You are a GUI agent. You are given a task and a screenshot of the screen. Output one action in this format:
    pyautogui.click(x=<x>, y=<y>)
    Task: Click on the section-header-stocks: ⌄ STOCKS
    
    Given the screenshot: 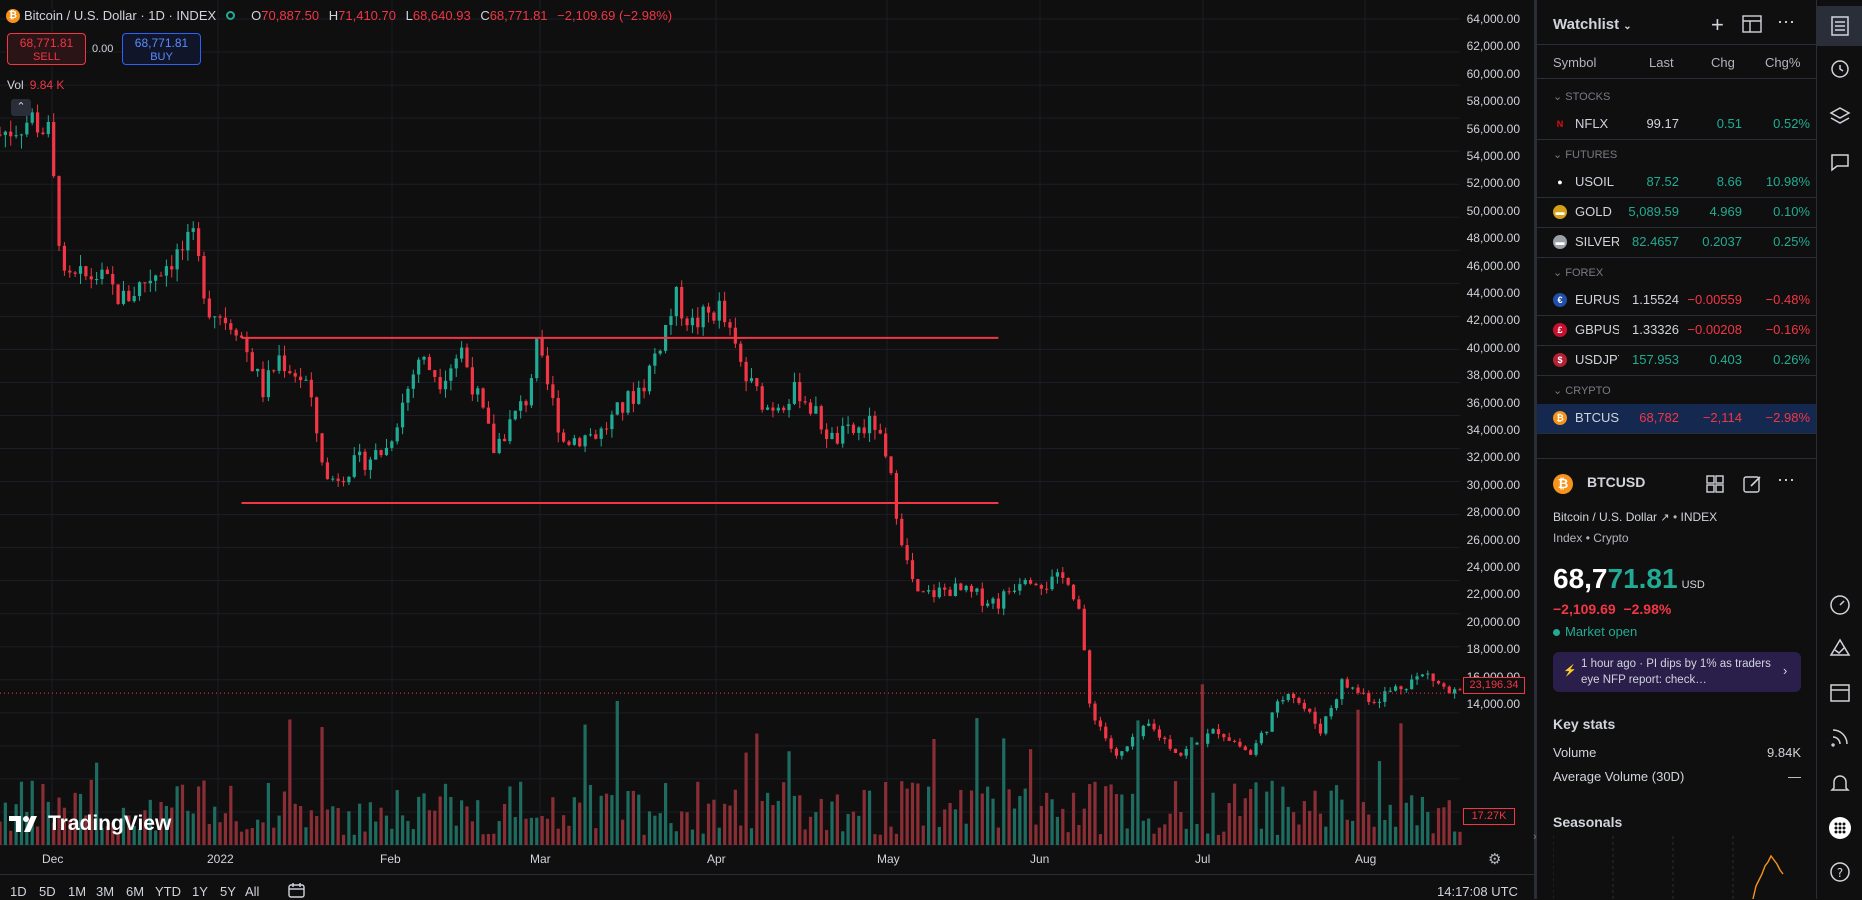 What is the action you would take?
    pyautogui.click(x=1582, y=97)
    